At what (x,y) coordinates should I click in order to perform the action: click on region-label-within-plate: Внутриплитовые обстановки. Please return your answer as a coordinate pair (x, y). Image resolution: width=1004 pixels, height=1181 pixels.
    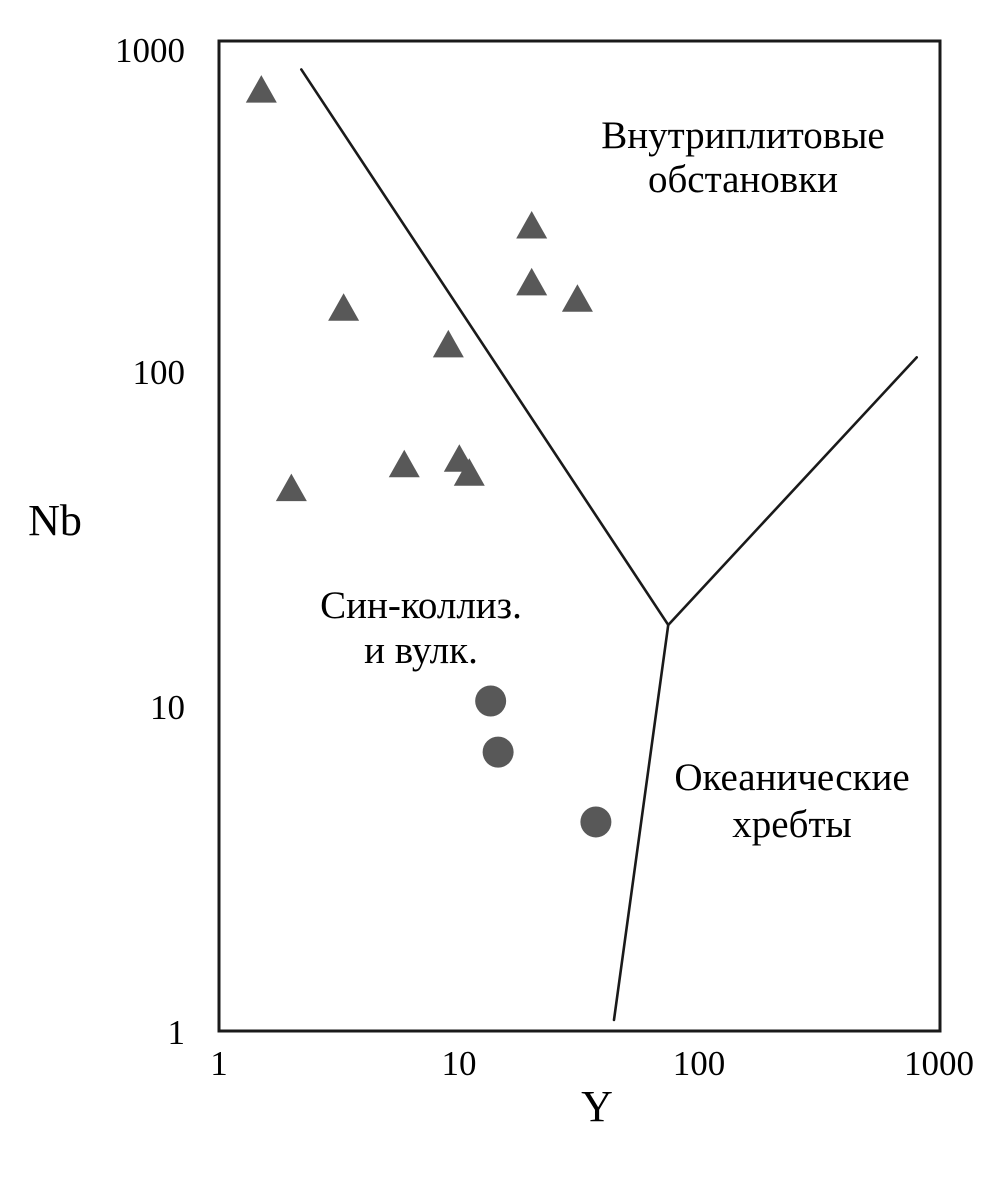
    Looking at the image, I should click on (743, 158).